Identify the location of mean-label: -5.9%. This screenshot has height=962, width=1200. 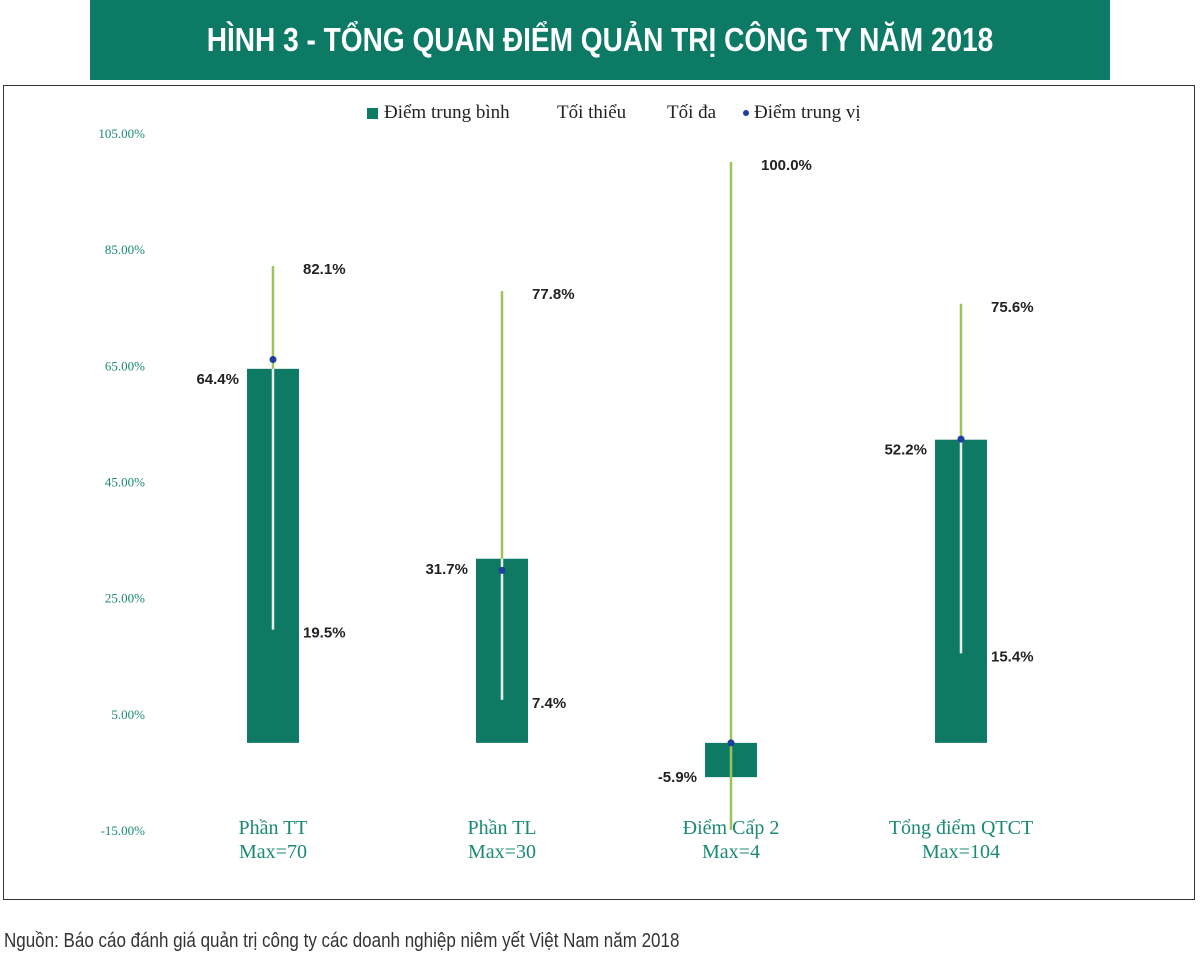
(677, 777).